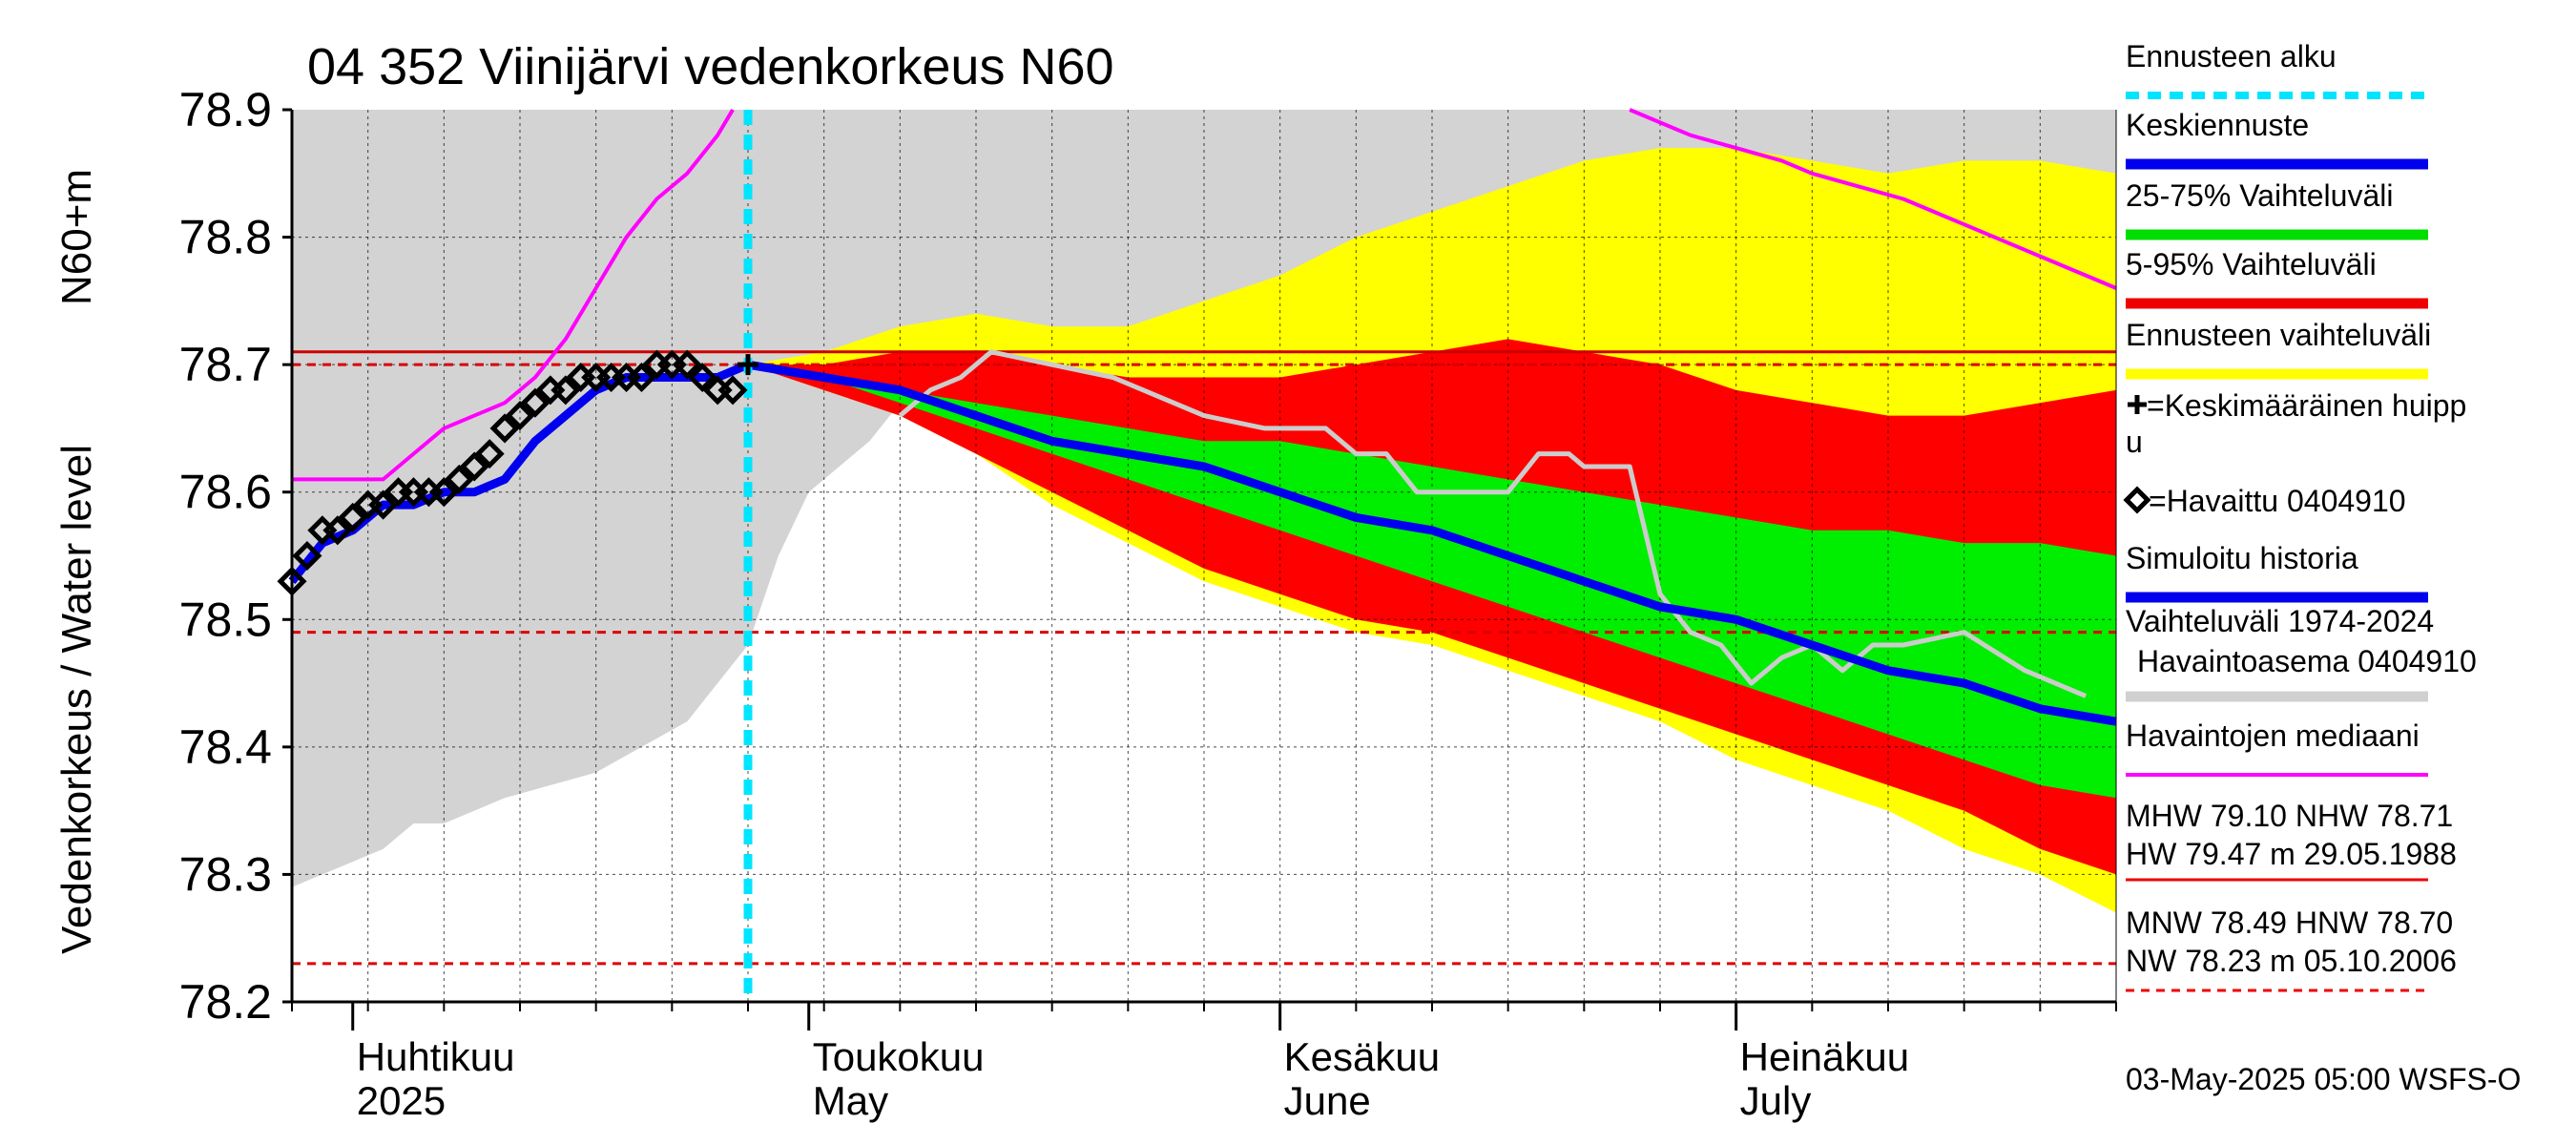 This screenshot has height=1145, width=2576. Describe the element at coordinates (1327, 1100) in the screenshot. I see `month-label-en: June` at that location.